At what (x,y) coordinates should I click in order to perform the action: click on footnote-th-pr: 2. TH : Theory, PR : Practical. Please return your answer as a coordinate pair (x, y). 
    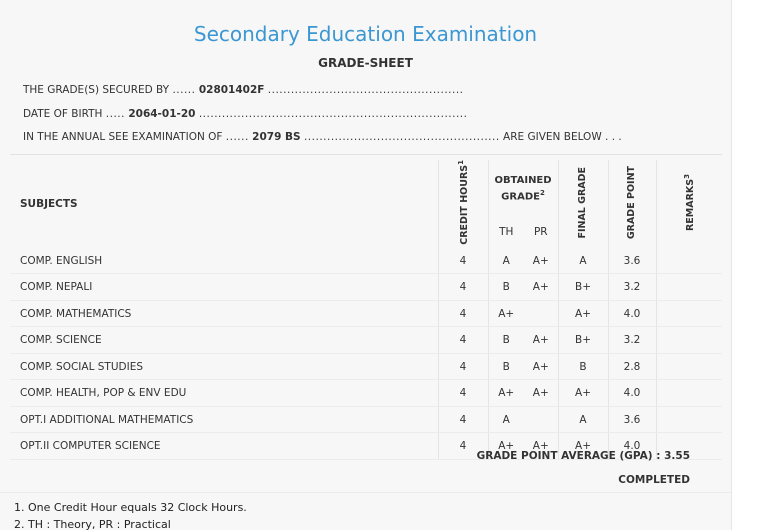
    Looking at the image, I should click on (92, 524).